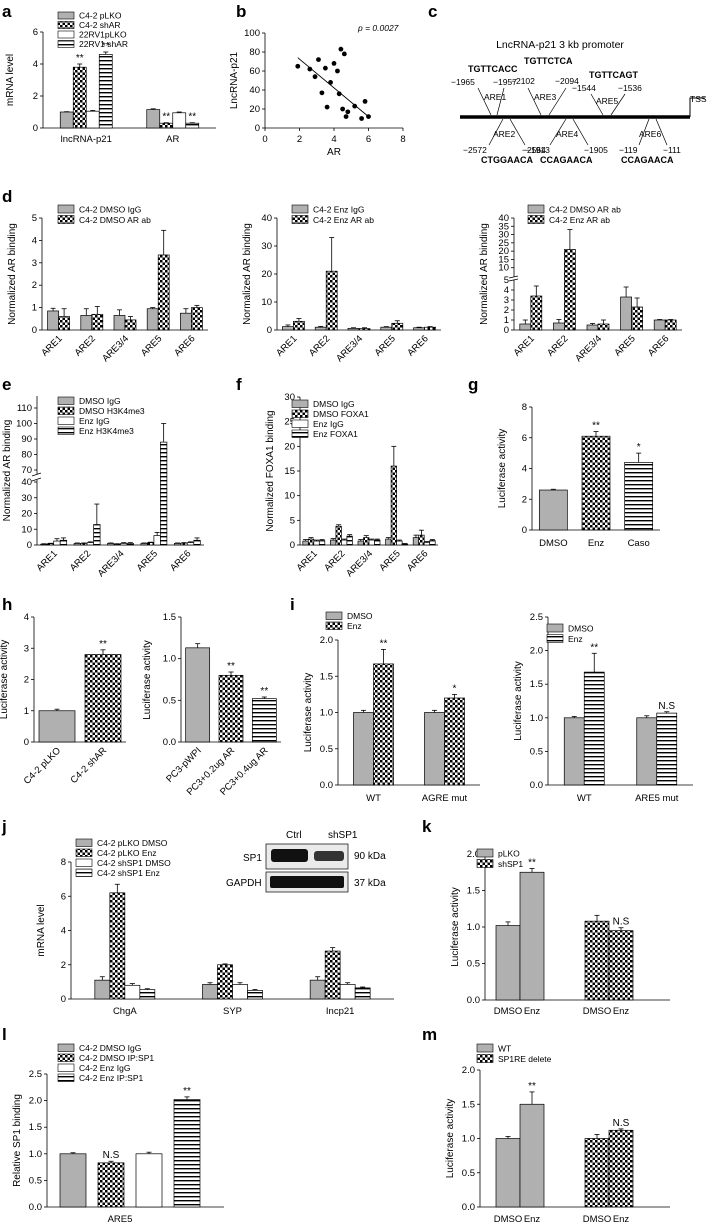 This screenshot has height=1225, width=718. Describe the element at coordinates (134, 863) in the screenshot. I see `legend-label: C4-2 shSP1 DMSO` at that location.